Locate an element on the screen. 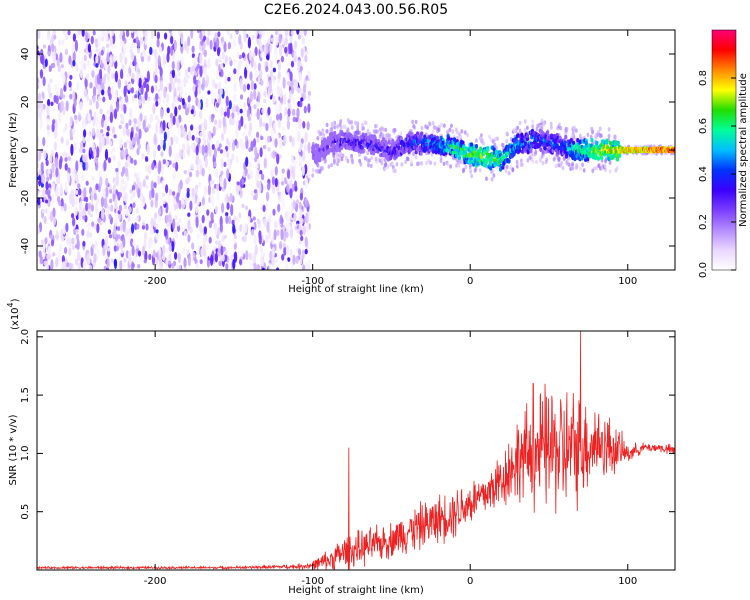  y-tick-label: -20 is located at coordinates (25, 198).